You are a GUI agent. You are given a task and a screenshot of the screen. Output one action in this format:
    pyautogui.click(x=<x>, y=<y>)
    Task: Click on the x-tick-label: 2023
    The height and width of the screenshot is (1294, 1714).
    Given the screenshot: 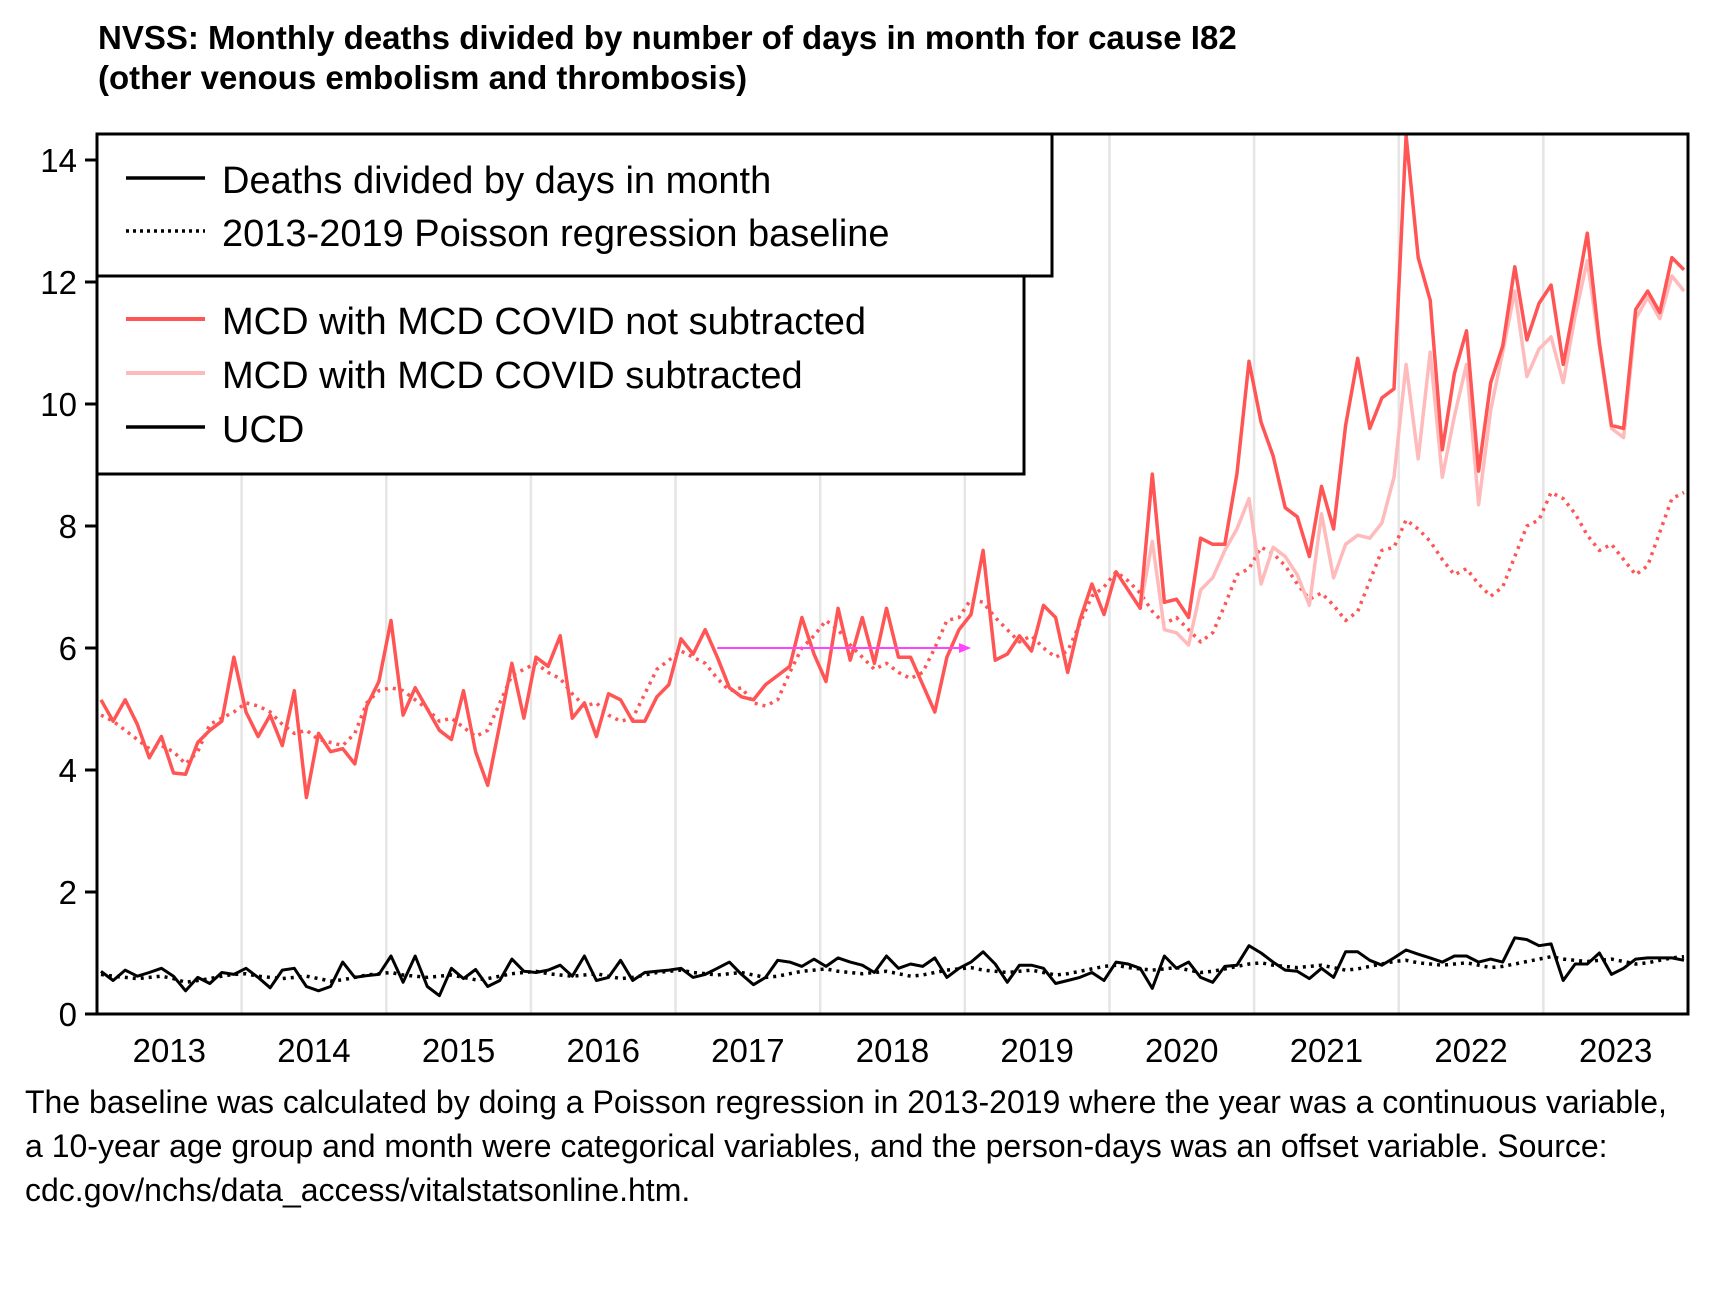 What is the action you would take?
    pyautogui.click(x=1615, y=1050)
    